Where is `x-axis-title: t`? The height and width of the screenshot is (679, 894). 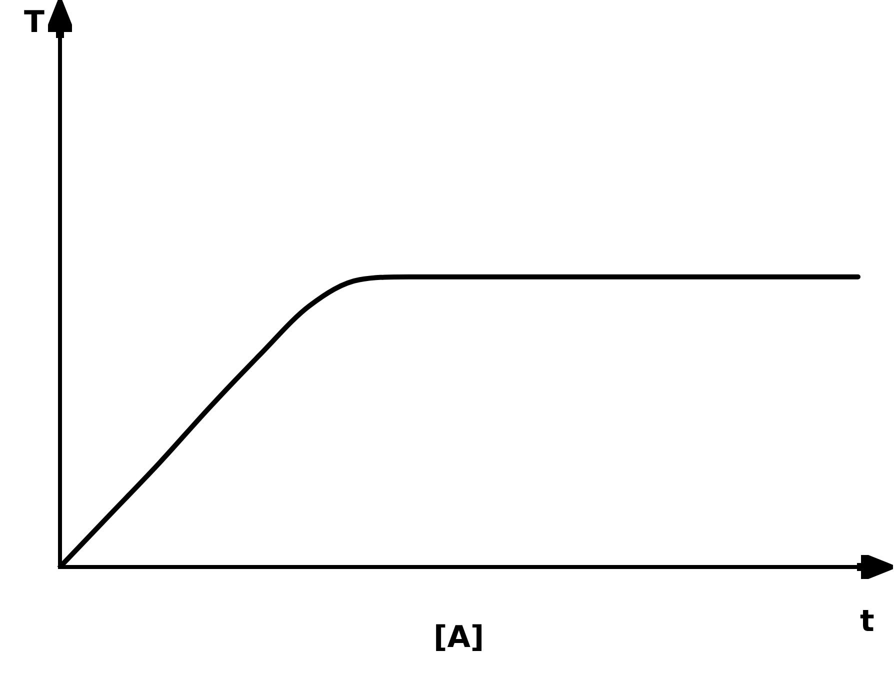 x-axis-title: t is located at coordinates (867, 621).